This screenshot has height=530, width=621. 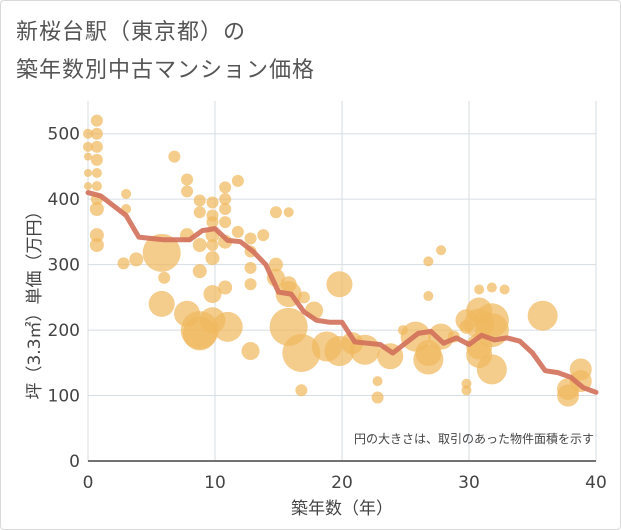 What do you see at coordinates (64, 397) in the screenshot?
I see `y-tick-label: 100` at bounding box center [64, 397].